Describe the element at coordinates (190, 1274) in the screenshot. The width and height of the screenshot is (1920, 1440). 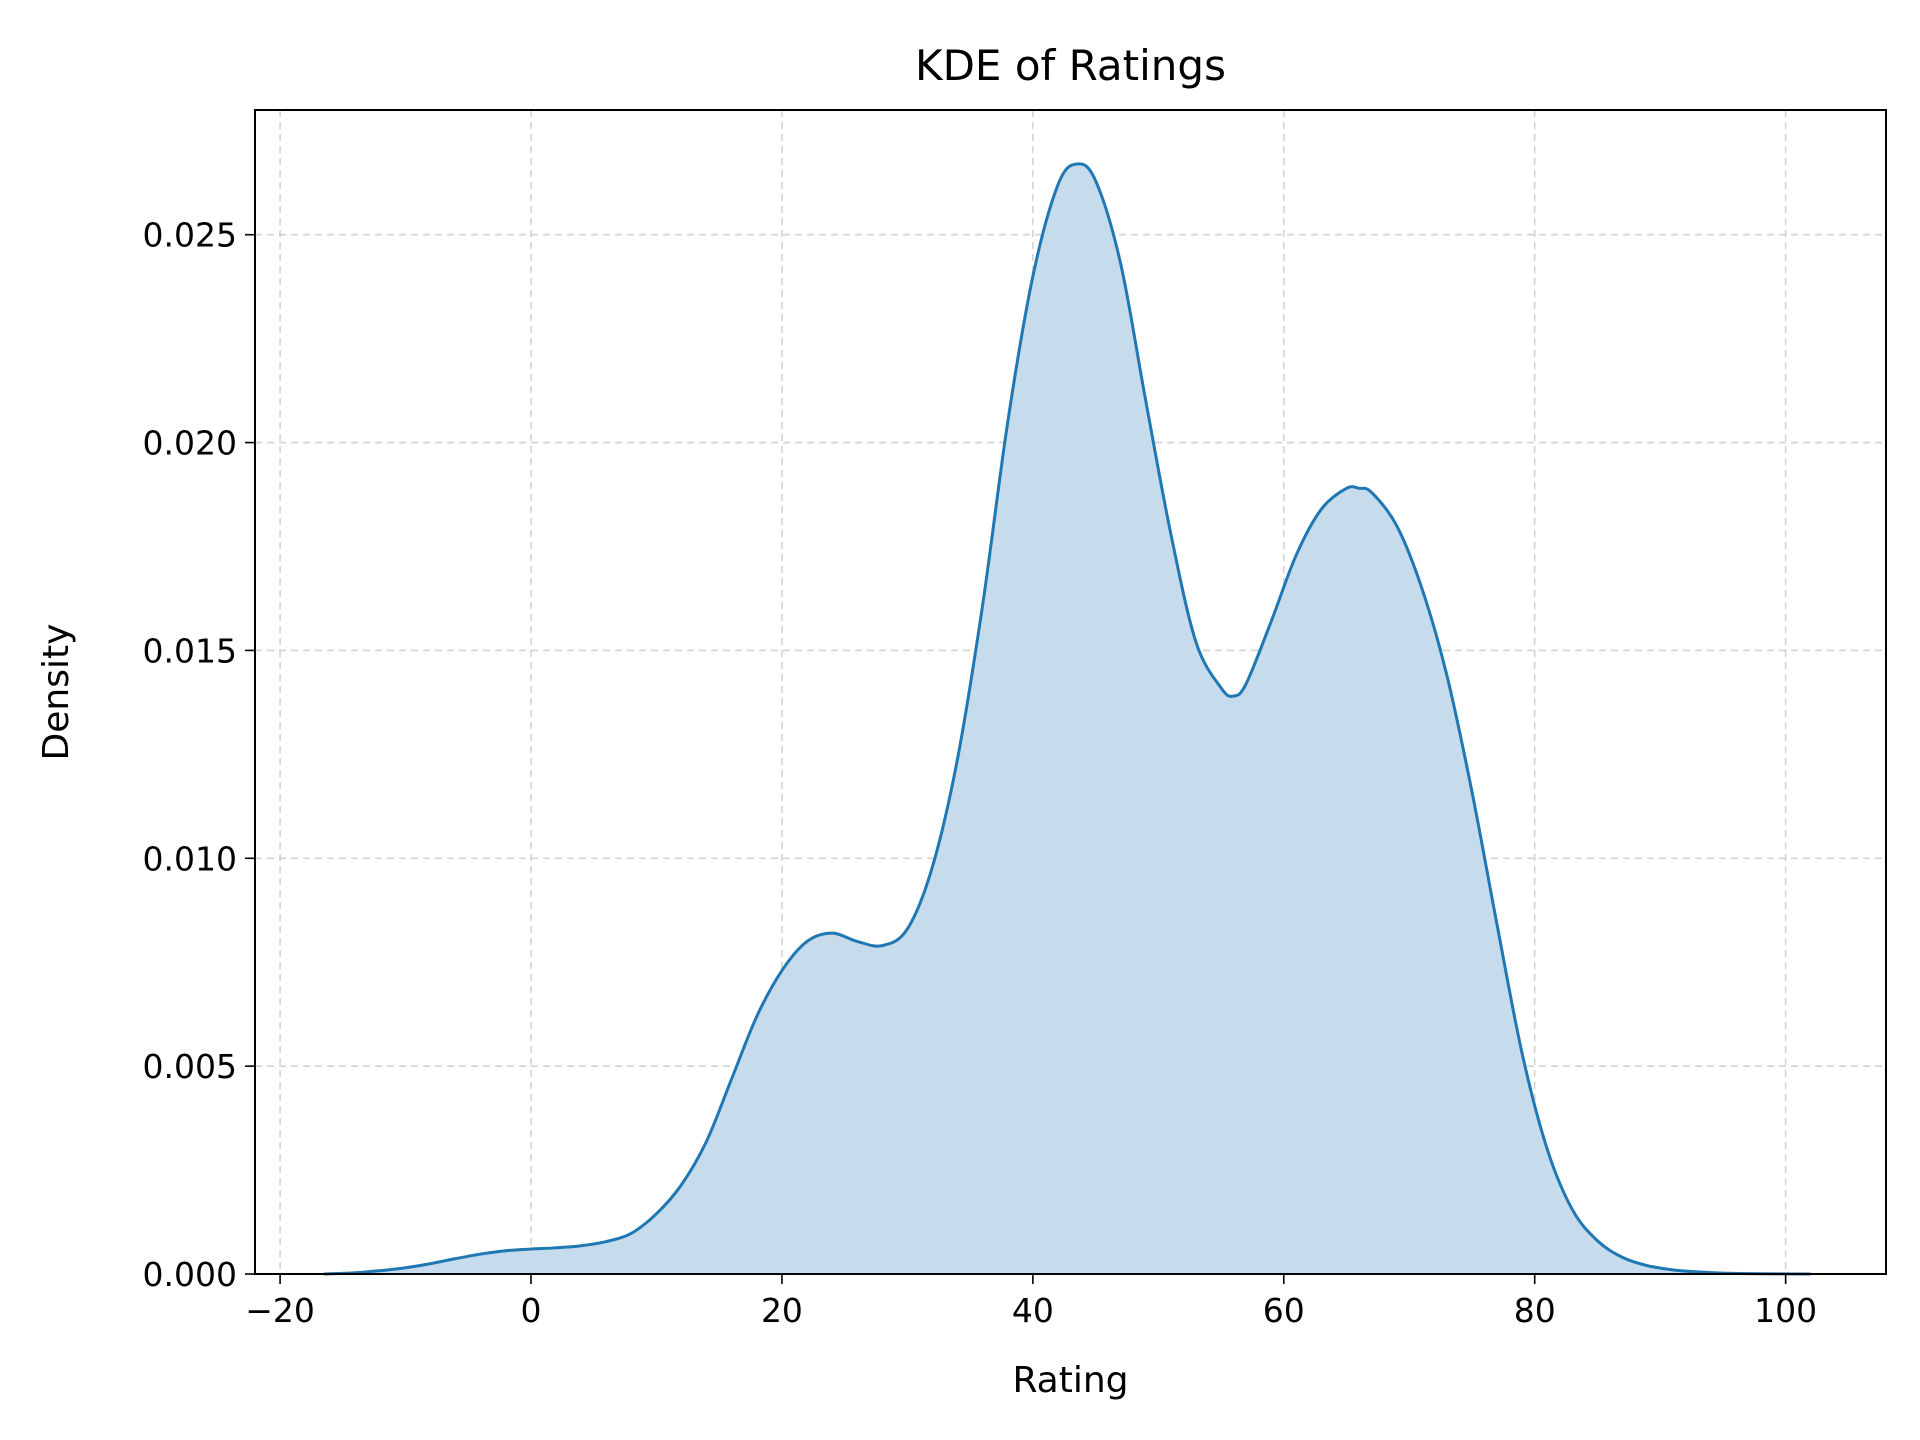
I see `y-tick-label: 0.000` at that location.